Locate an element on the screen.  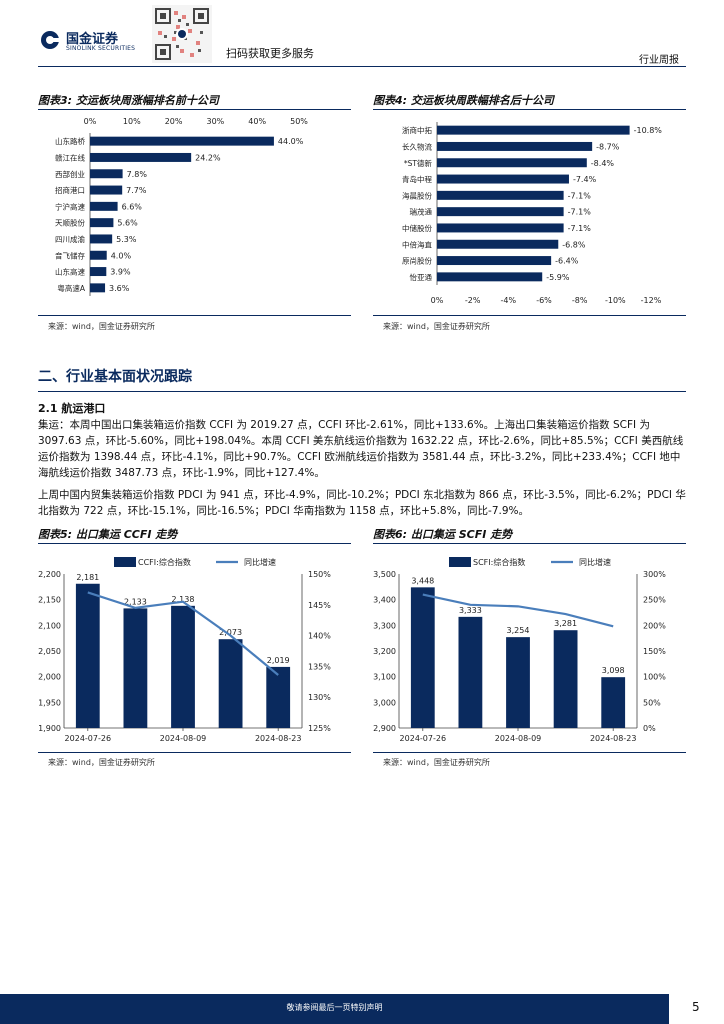
x-tick-label: -4% is located at coordinates (509, 300).